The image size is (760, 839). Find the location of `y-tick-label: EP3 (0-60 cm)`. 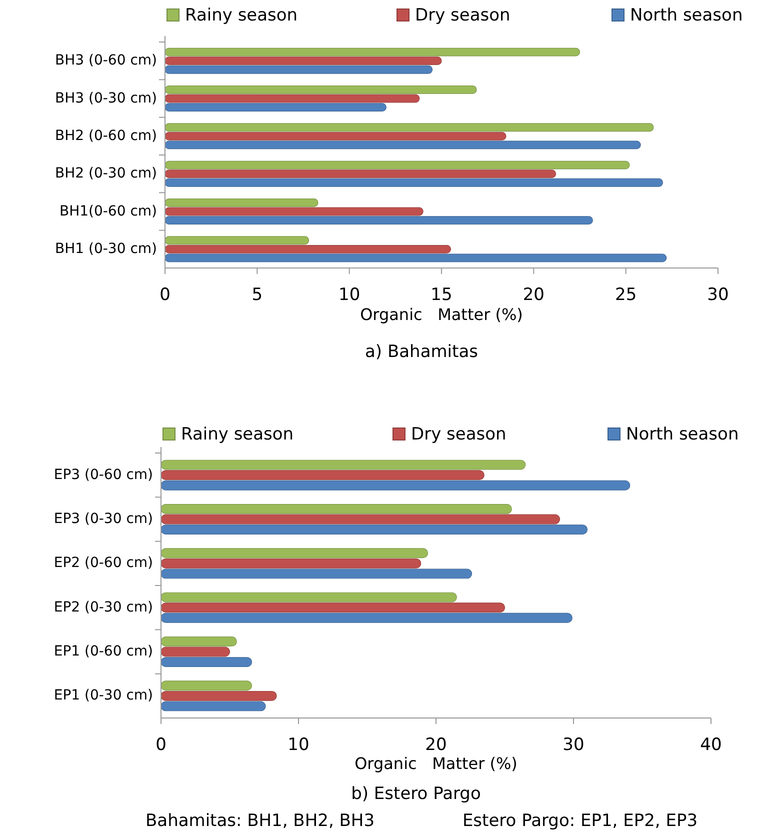

y-tick-label: EP3 (0-60 cm) is located at coordinates (103, 474).